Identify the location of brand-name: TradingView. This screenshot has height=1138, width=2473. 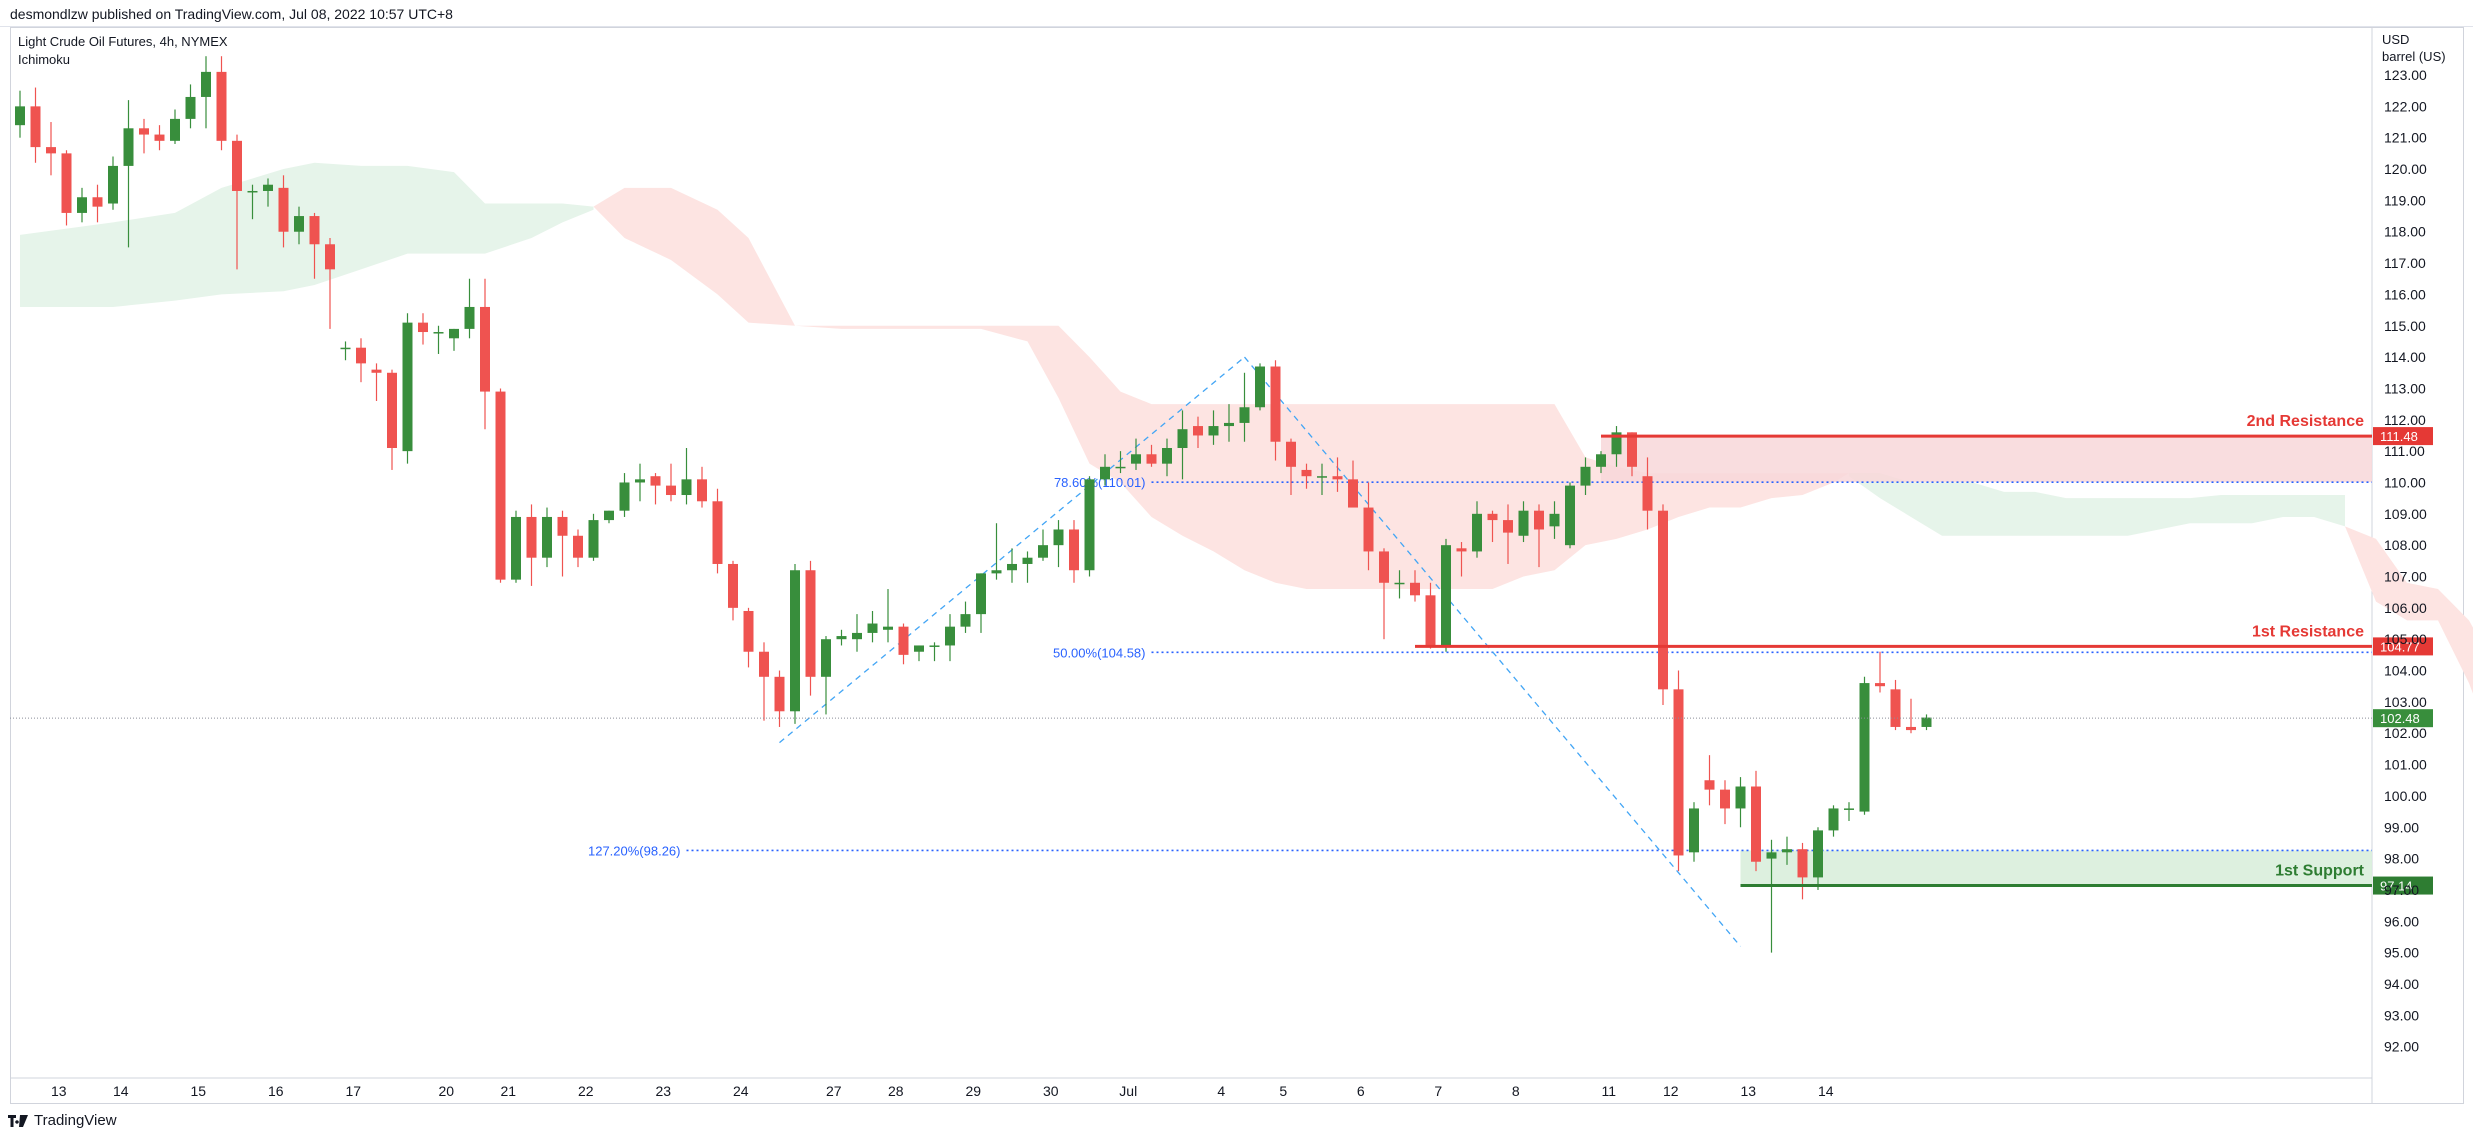
(75, 1120).